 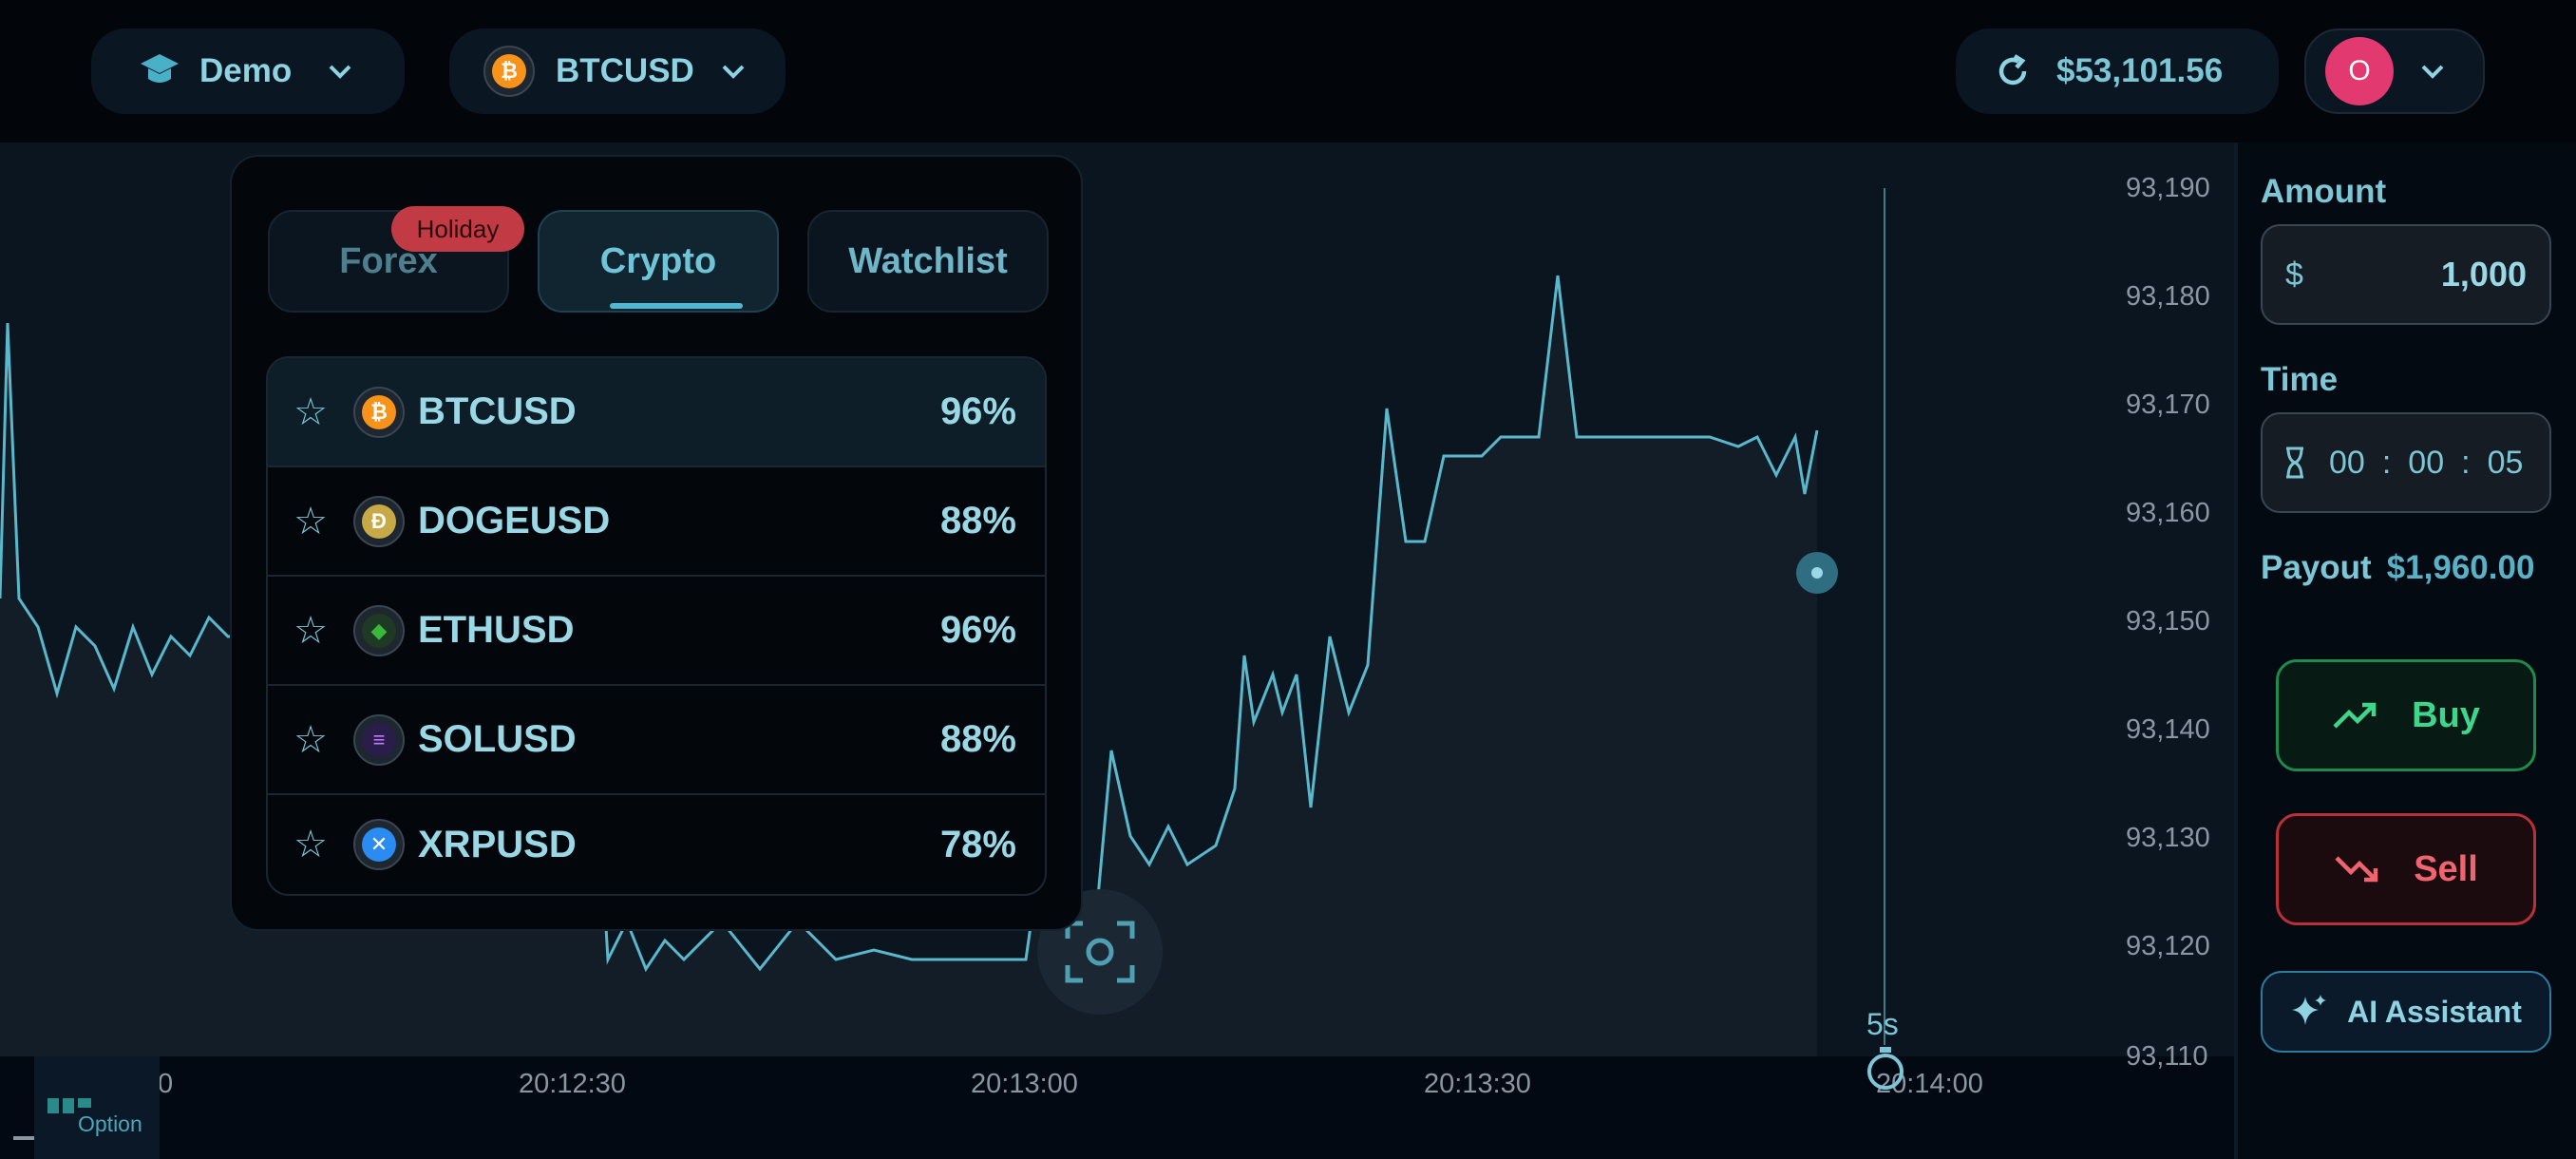 I want to click on account-label: Demo, so click(x=246, y=70).